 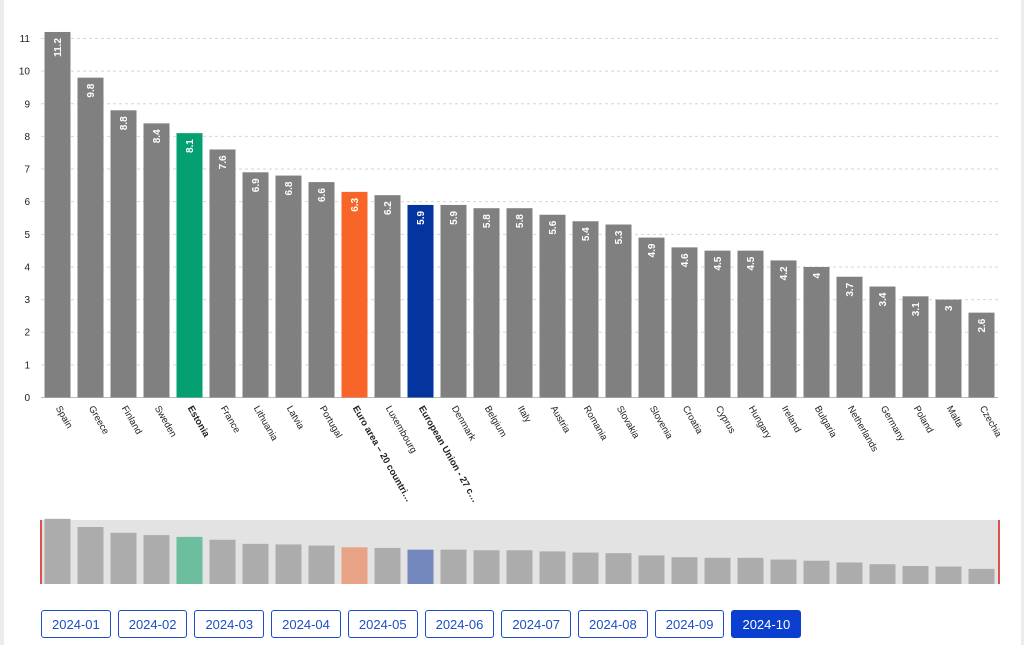 I want to click on period-button-2024-09: 2024-09, so click(x=689, y=624).